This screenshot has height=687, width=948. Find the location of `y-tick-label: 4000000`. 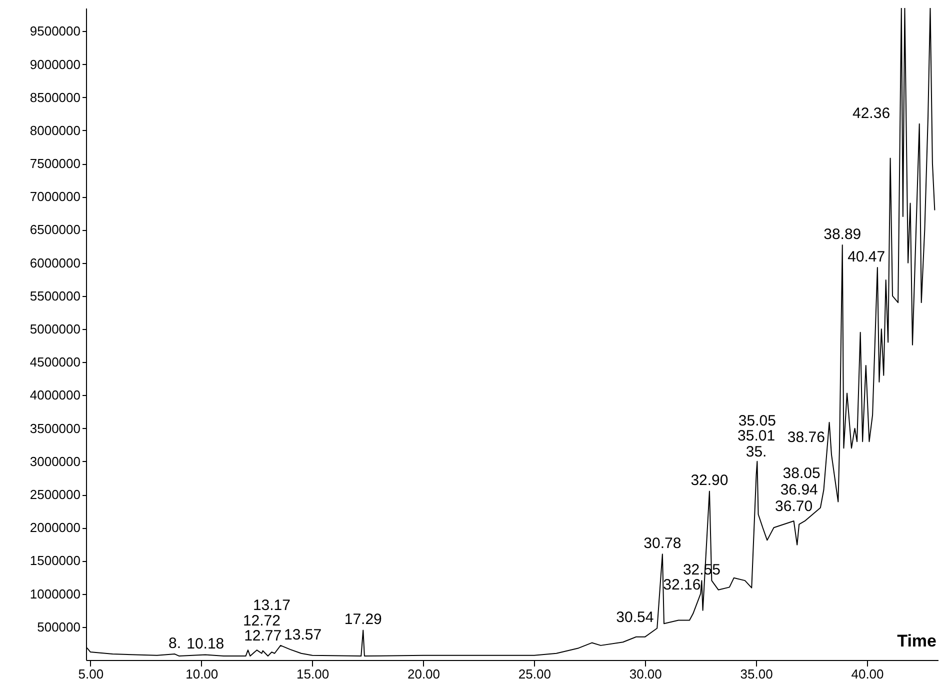

y-tick-label: 4000000 is located at coordinates (55, 395).